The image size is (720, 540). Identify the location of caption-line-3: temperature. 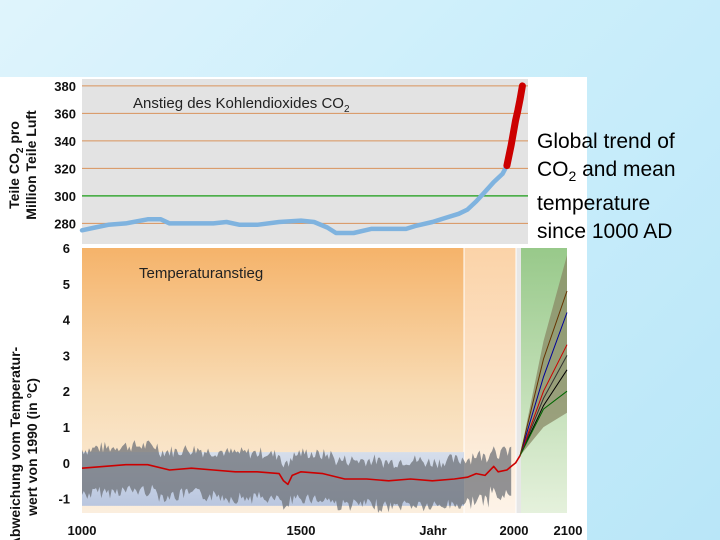
(594, 204).